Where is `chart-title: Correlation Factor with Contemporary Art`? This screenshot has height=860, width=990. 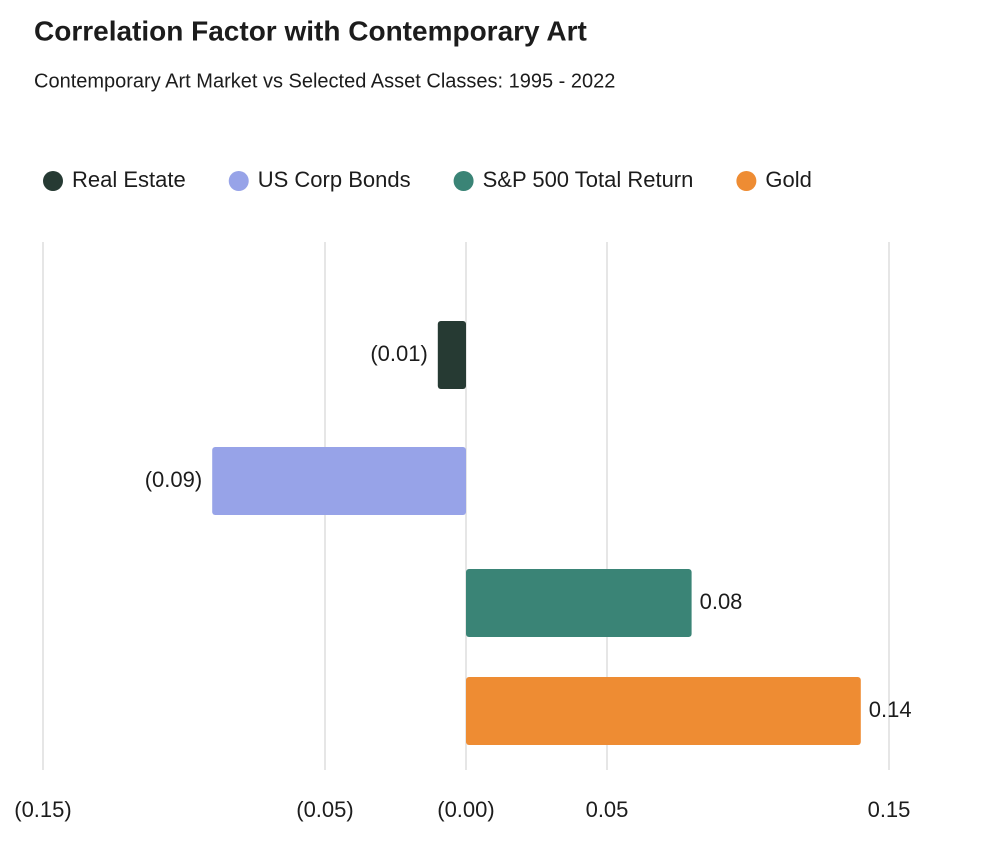
chart-title: Correlation Factor with Contemporary Art is located at coordinates (310, 30).